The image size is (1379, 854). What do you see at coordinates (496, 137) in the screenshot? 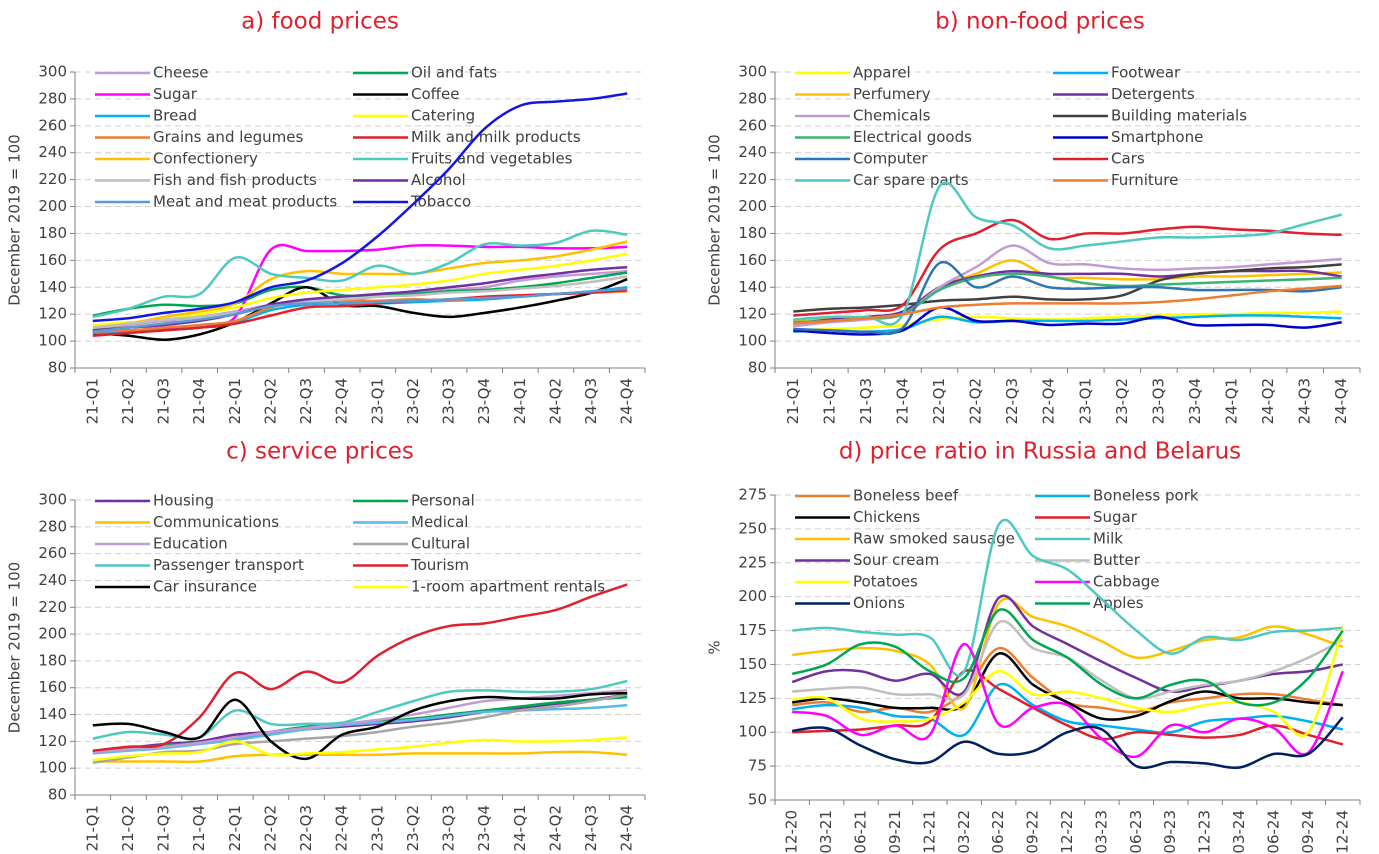
I see `legend-label: Milk and milk products` at bounding box center [496, 137].